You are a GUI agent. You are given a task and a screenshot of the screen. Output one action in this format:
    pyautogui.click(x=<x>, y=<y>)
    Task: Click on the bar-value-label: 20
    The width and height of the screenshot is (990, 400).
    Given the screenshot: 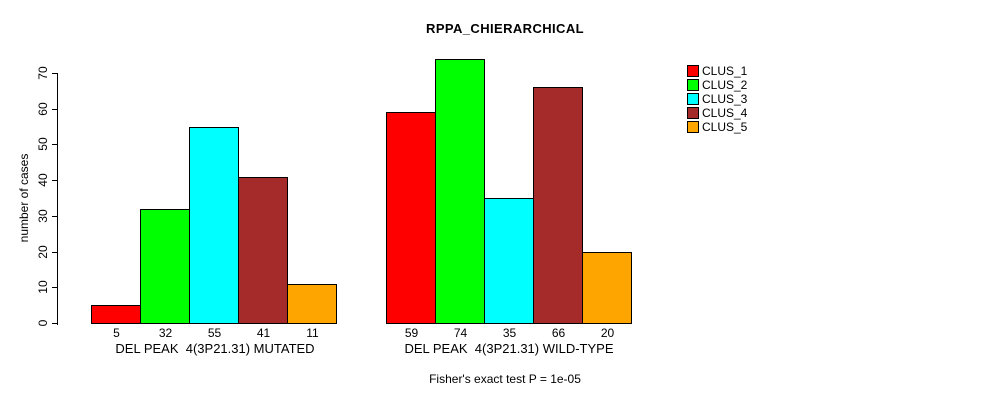 What is the action you would take?
    pyautogui.click(x=607, y=333)
    